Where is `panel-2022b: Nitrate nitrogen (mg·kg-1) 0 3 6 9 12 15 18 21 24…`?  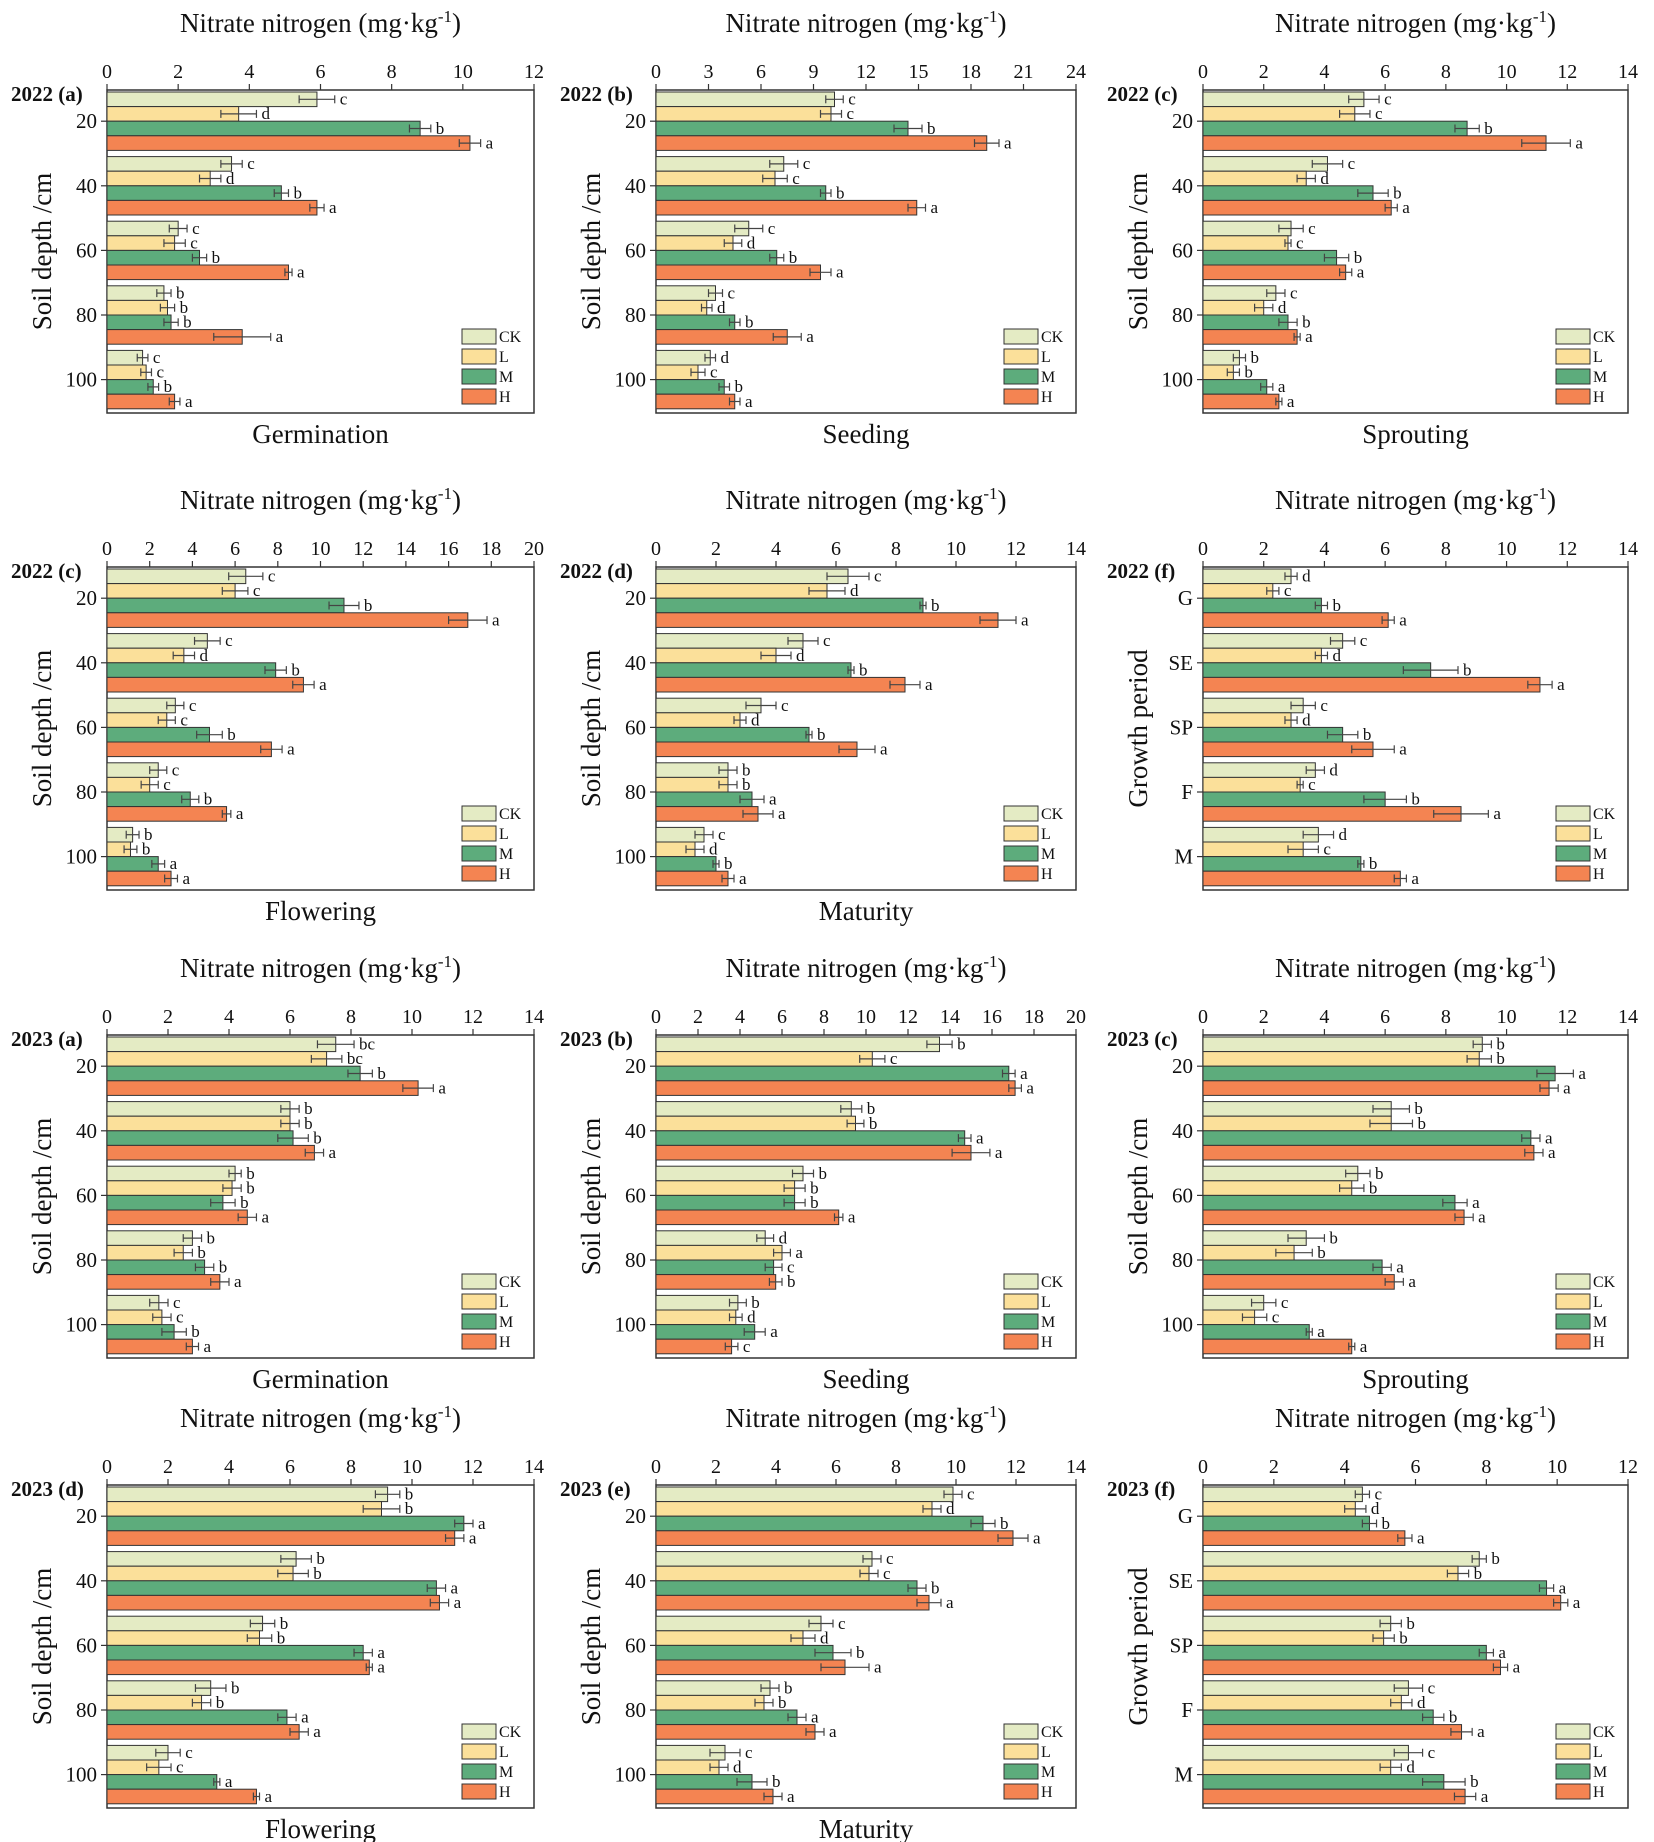
panel-2022b: Nitrate nitrogen (mg·kg-1) 0 3 6 9 12 15 18 21 24… is located at coordinates (823, 228).